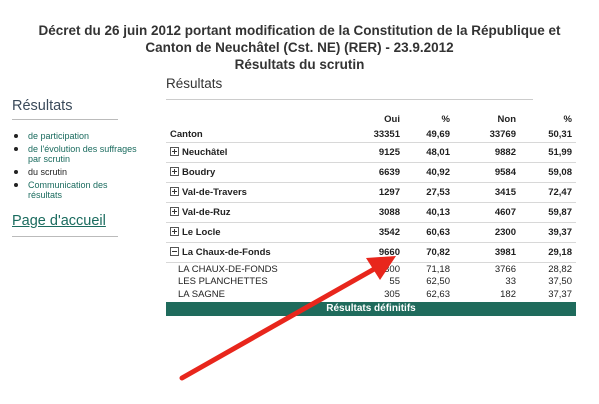 The width and height of the screenshot is (599, 404). What do you see at coordinates (510, 282) in the screenshot?
I see `commune-non: 33` at bounding box center [510, 282].